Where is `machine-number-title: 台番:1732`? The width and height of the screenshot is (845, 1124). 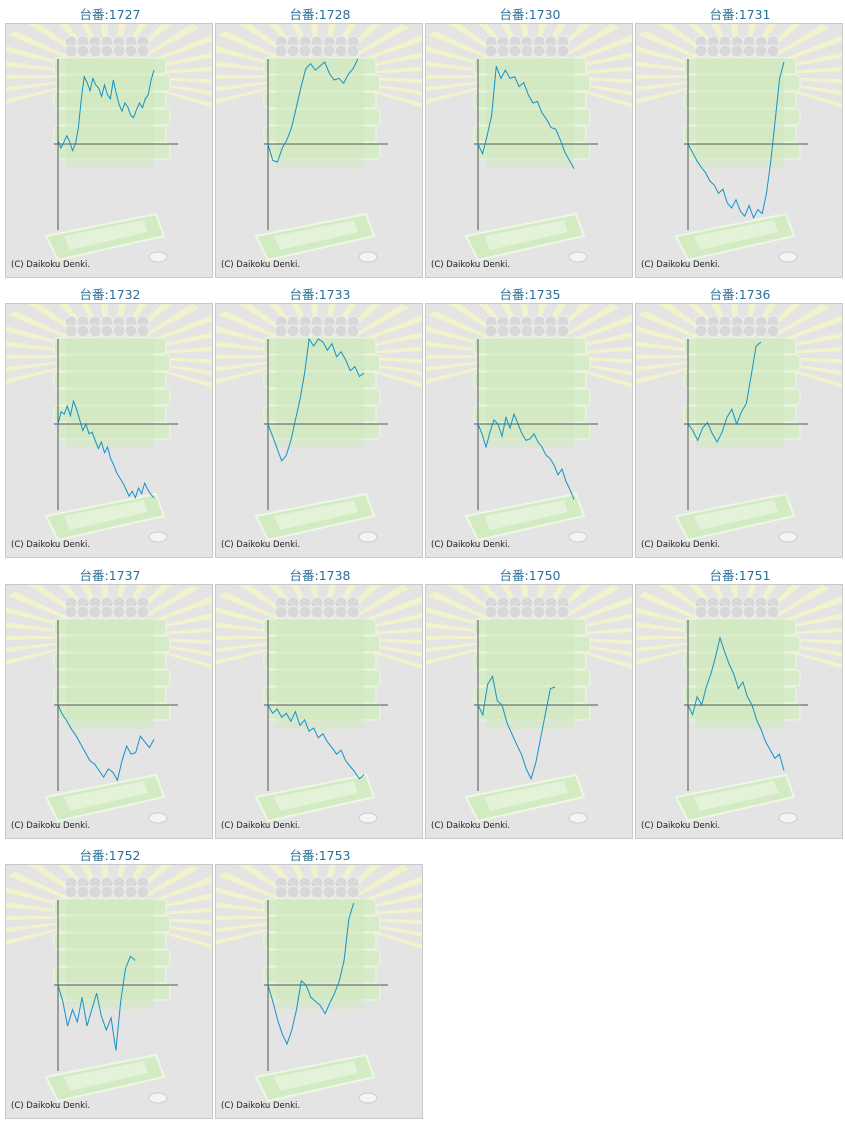
machine-number-title: 台番:1732 is located at coordinates (110, 294).